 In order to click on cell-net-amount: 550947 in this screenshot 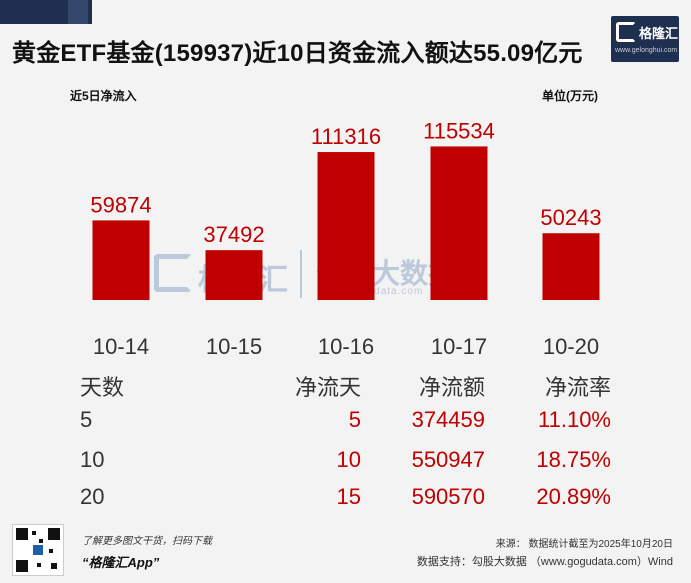, I will do `click(448, 459)`.